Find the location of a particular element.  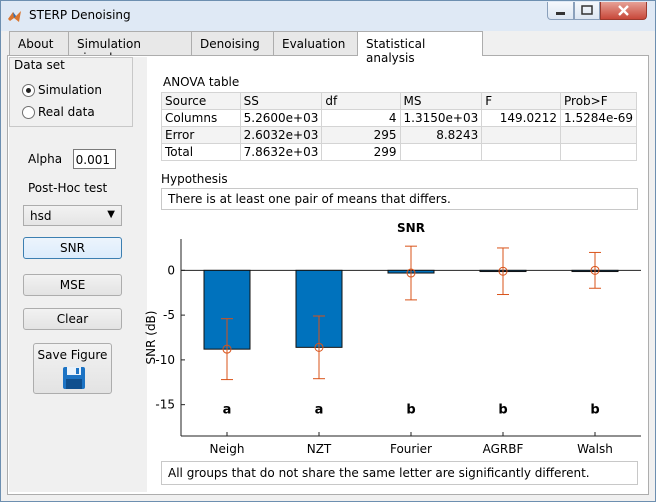

save-figure-button: Save Figure is located at coordinates (72, 368).